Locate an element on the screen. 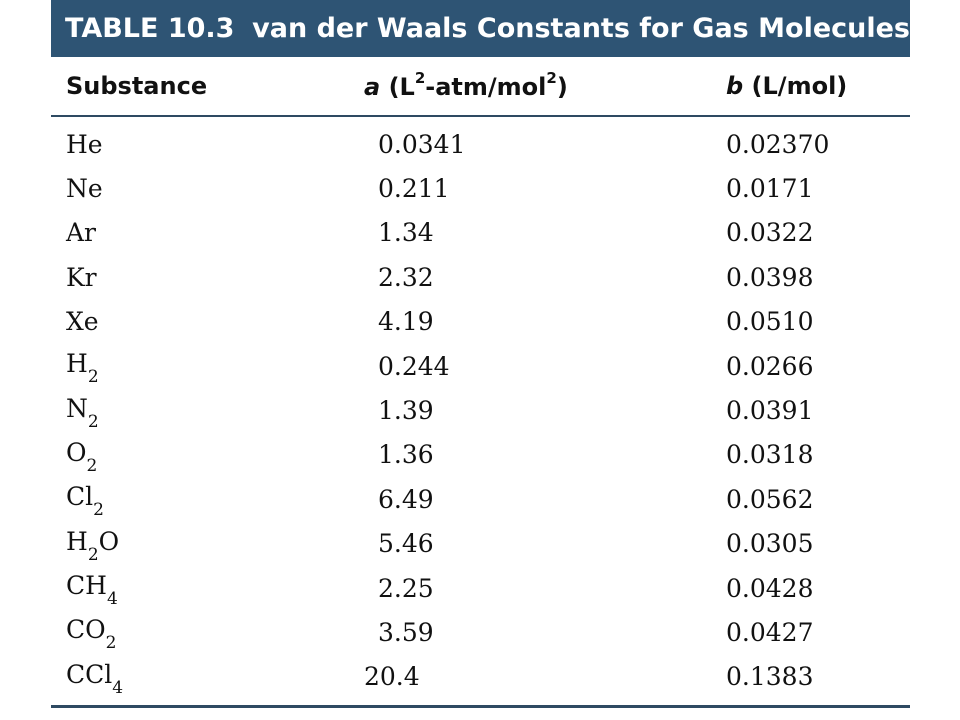 This screenshot has width=960, height=720. substance-base: Kr is located at coordinates (81, 277).